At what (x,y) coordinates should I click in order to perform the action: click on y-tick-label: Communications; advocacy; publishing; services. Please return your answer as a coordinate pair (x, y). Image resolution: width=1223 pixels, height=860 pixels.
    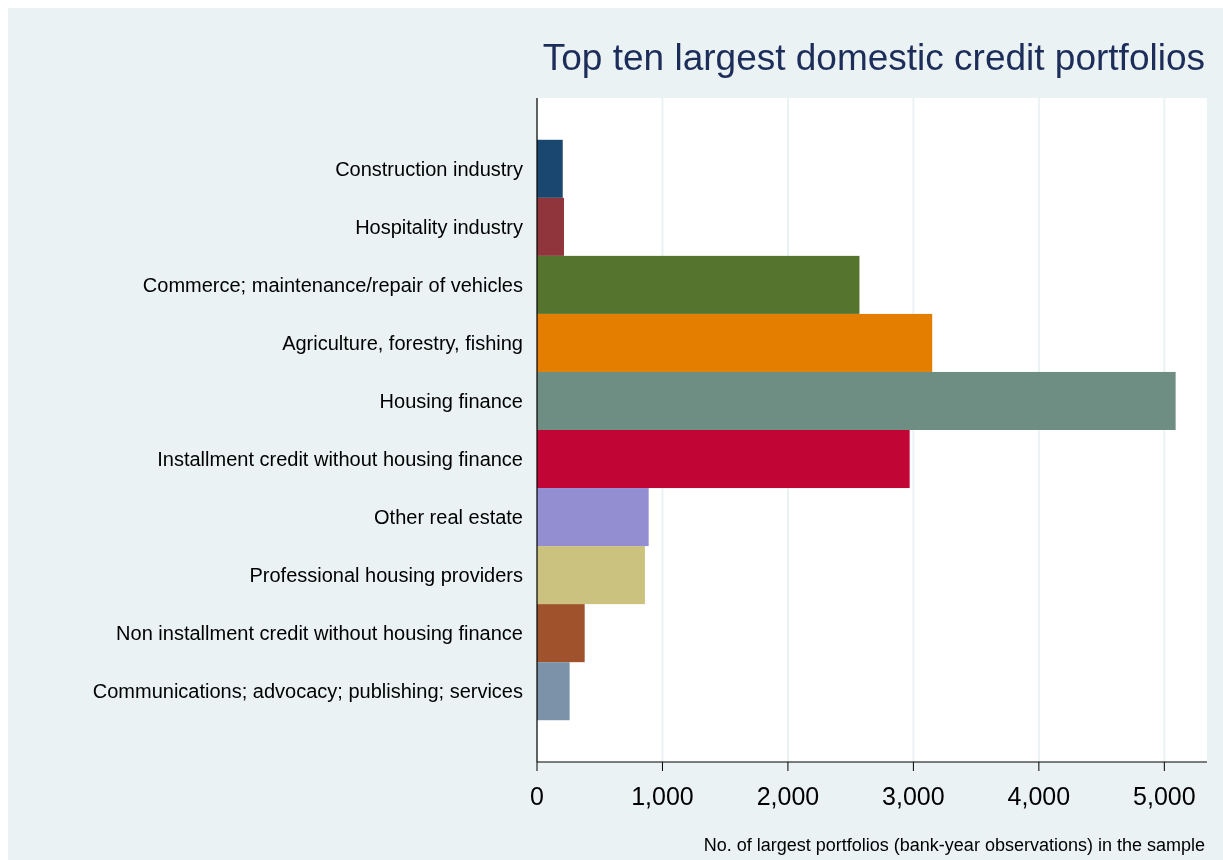
    Looking at the image, I should click on (307, 691).